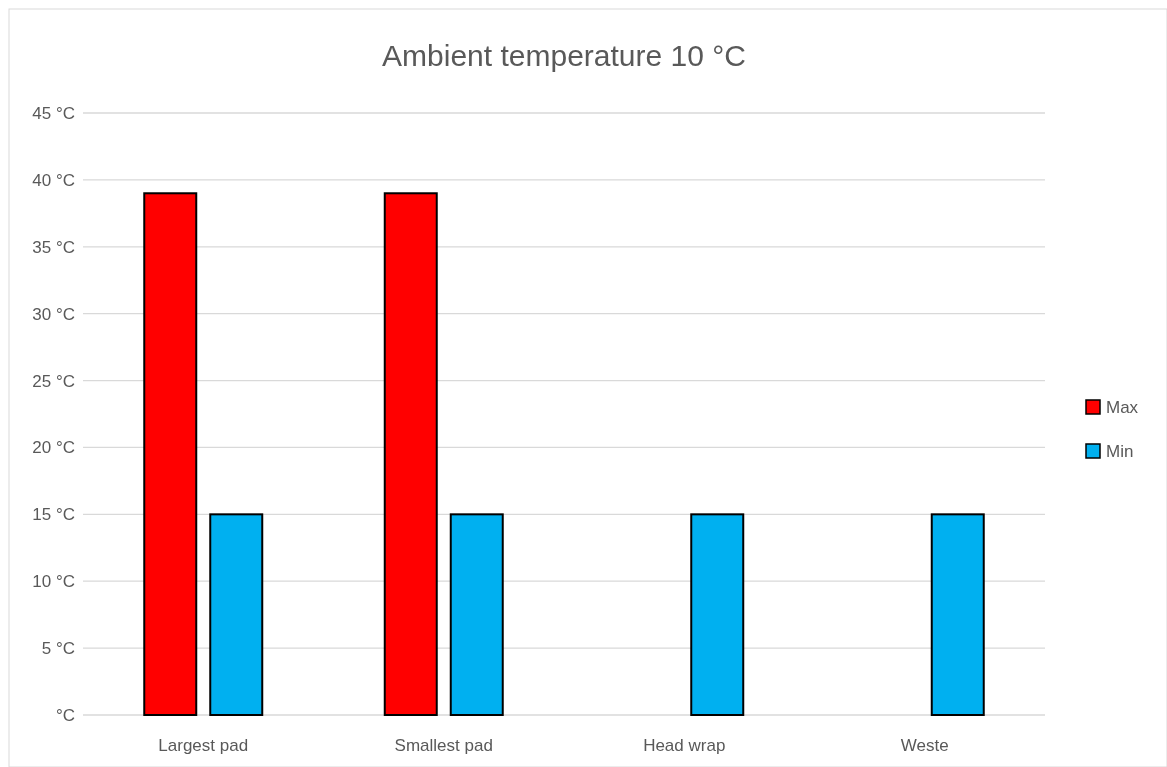 This screenshot has width=1167, height=767. Describe the element at coordinates (53, 582) in the screenshot. I see `y-tick-label: 10 °C` at that location.